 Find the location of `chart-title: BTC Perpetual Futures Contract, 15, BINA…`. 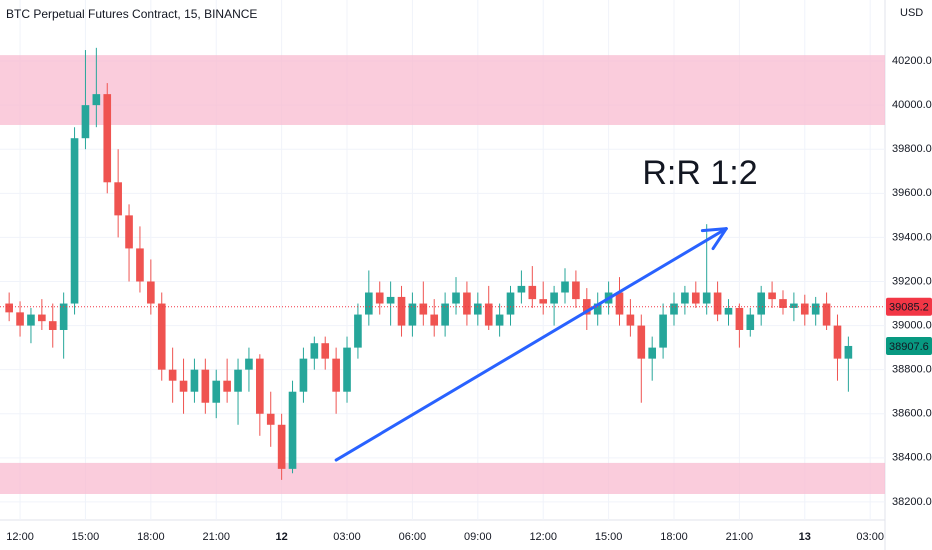

chart-title: BTC Perpetual Futures Contract, 15, BINA… is located at coordinates (131, 14).